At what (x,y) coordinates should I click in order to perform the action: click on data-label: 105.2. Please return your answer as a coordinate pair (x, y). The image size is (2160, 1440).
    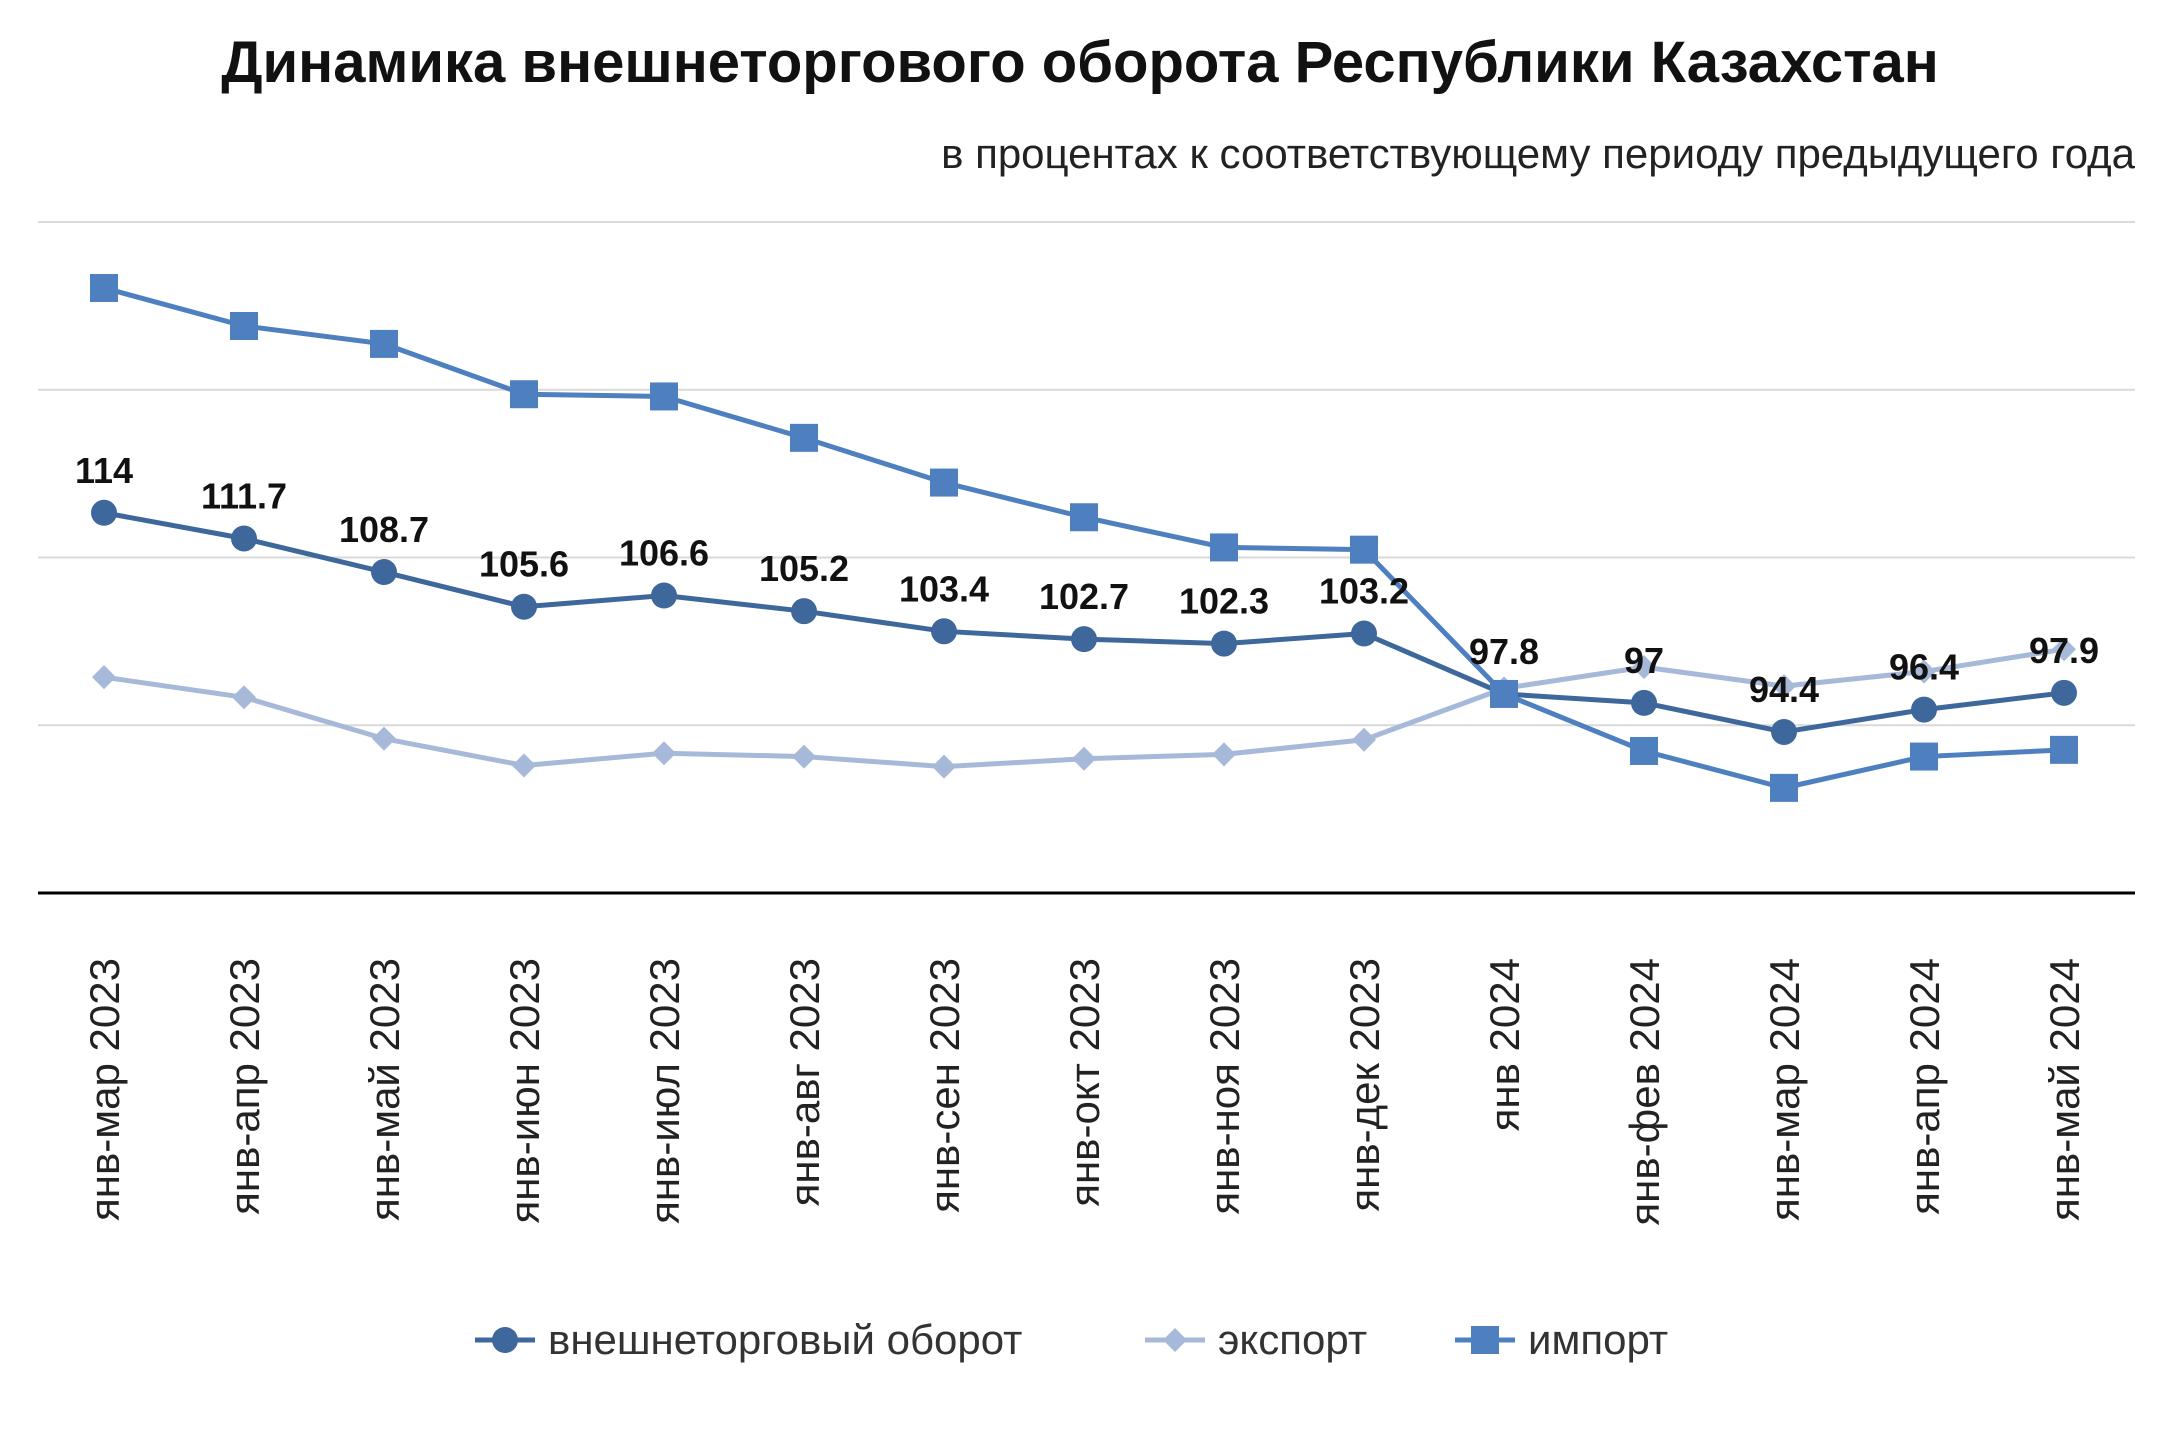
    Looking at the image, I should click on (804, 568).